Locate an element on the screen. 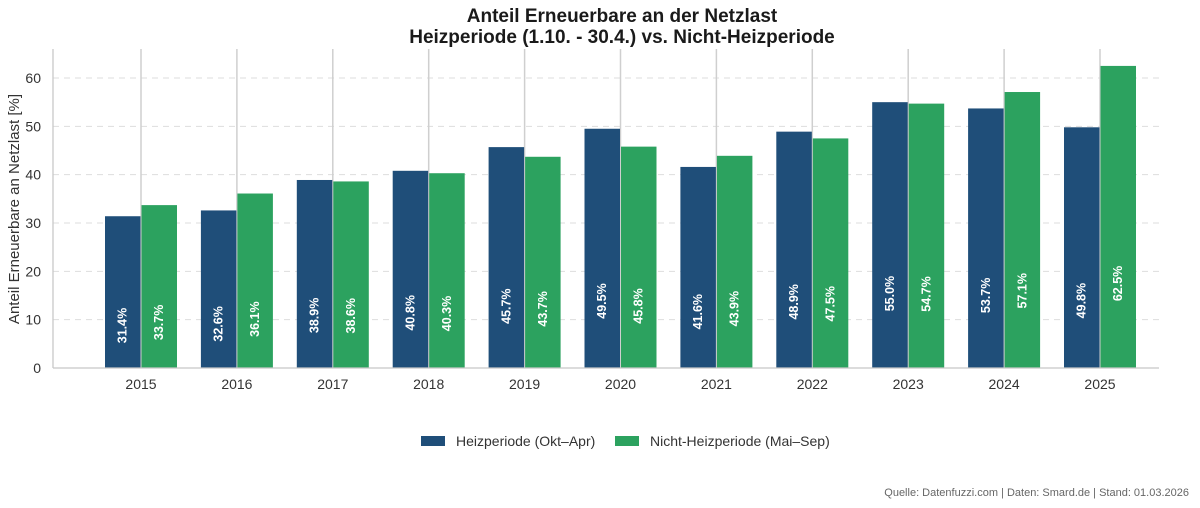  bar-value-label: 53.7% is located at coordinates (986, 295).